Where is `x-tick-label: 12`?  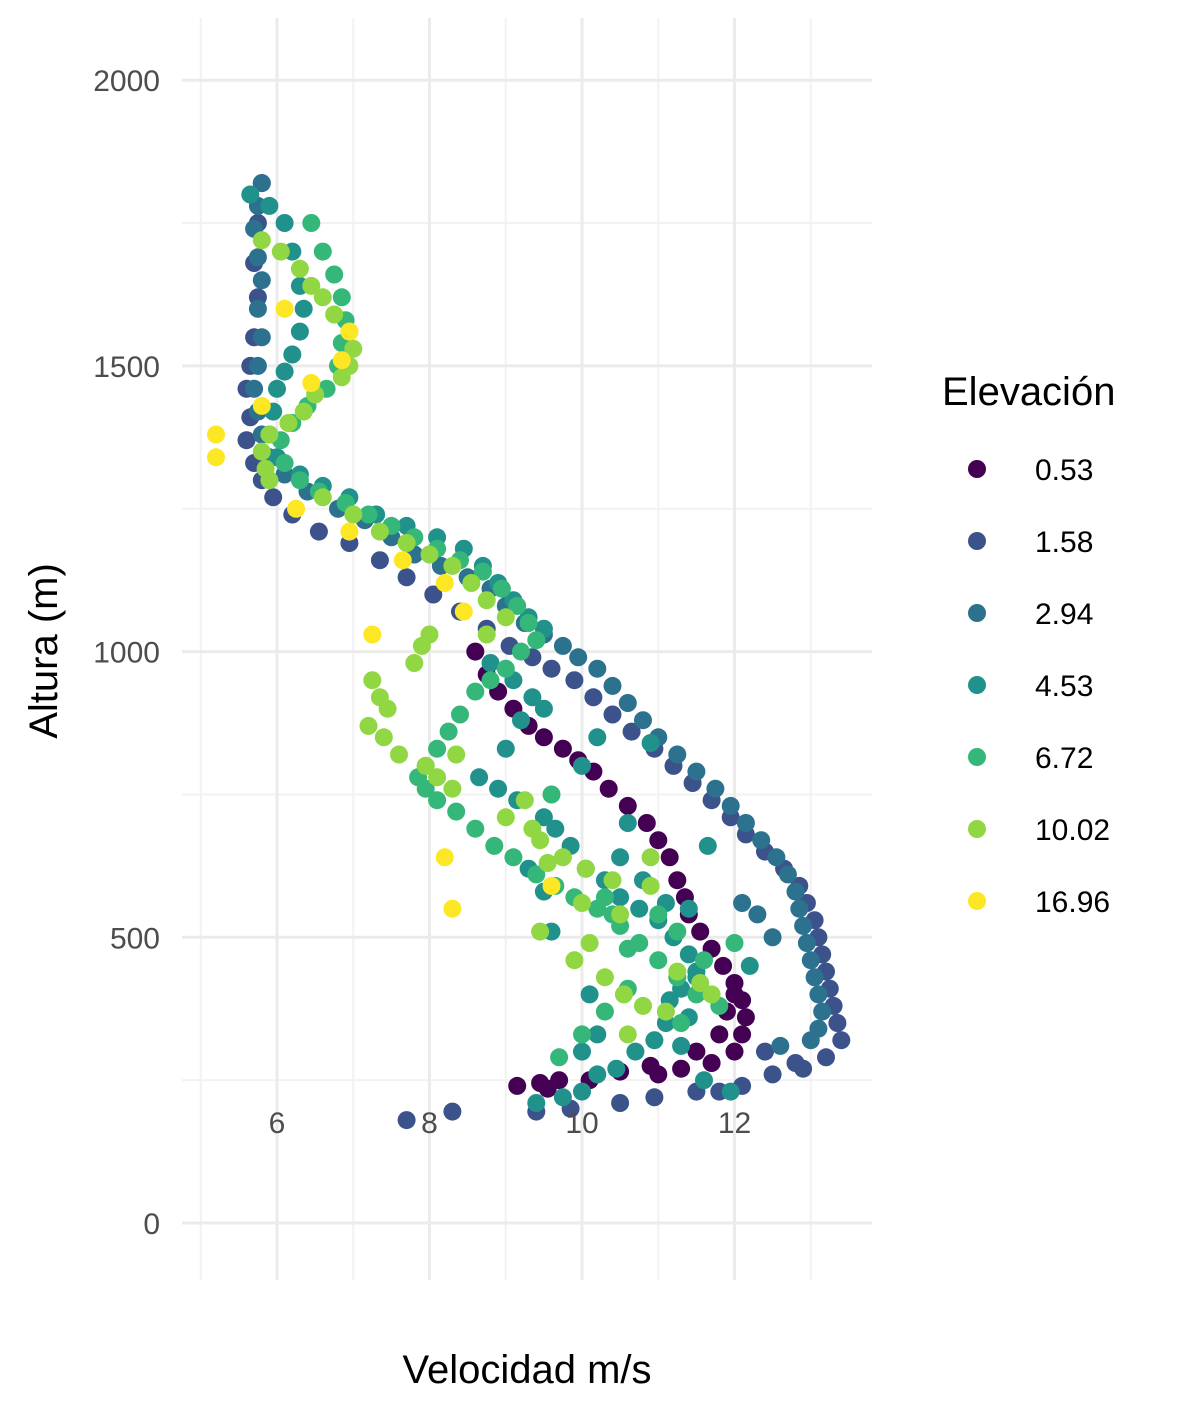 x-tick-label: 12 is located at coordinates (734, 1123).